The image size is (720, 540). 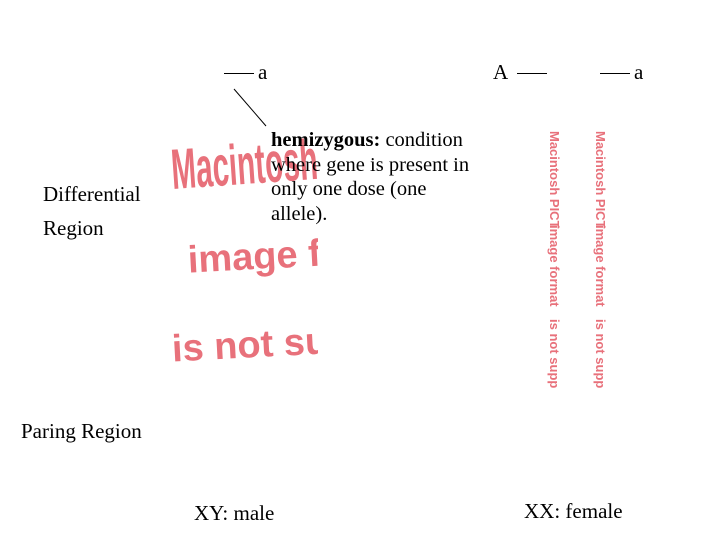 What do you see at coordinates (252, 254) in the screenshot?
I see `y-placeholder-line-2: image format` at bounding box center [252, 254].